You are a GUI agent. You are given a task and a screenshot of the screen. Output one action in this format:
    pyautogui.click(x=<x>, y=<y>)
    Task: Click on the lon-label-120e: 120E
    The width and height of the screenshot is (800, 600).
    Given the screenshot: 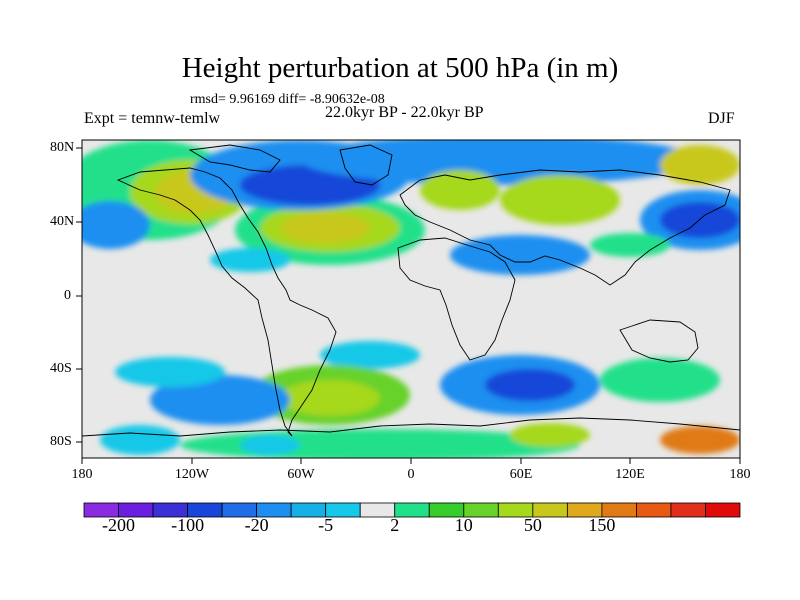 What is the action you would take?
    pyautogui.click(x=630, y=474)
    